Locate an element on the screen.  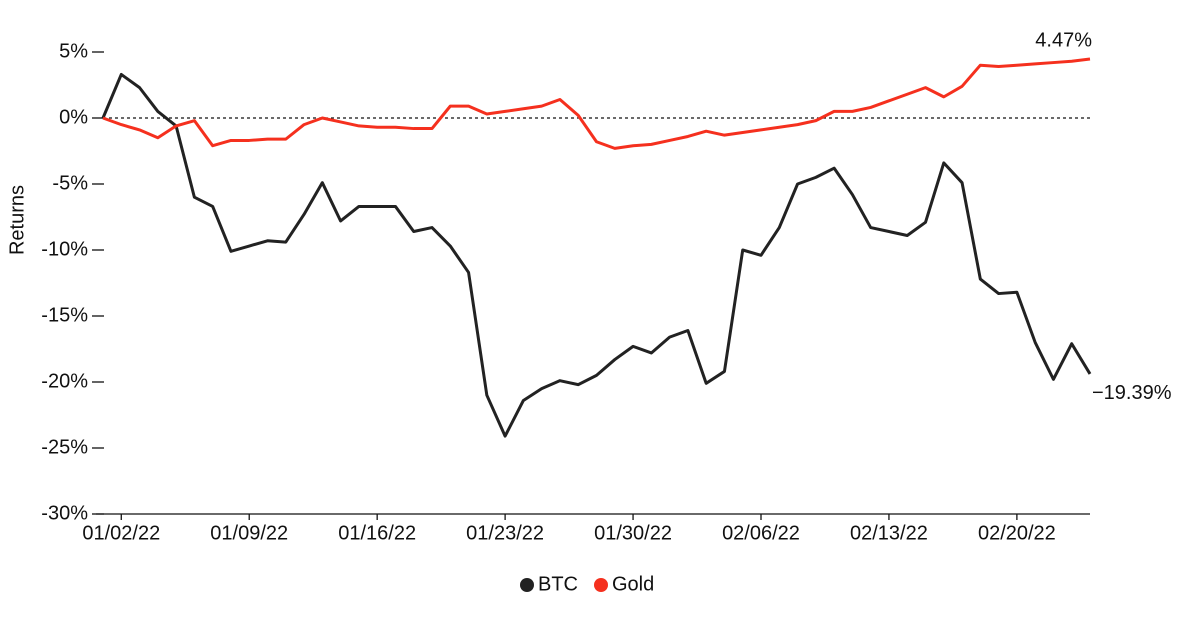
y-tick-label: 5% is located at coordinates (73, 51).